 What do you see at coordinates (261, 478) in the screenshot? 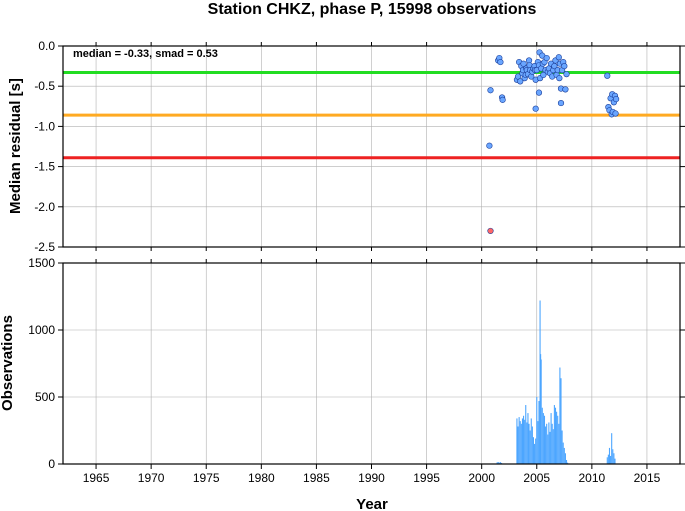
I see `x-tick-label: 1980` at bounding box center [261, 478].